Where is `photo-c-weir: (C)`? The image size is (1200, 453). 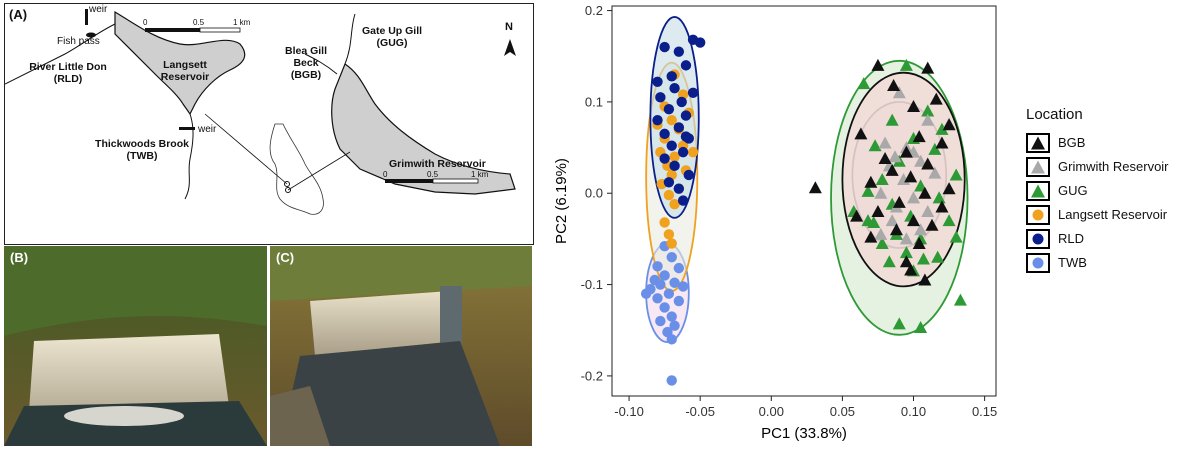 photo-c-weir: (C) is located at coordinates (401, 346).